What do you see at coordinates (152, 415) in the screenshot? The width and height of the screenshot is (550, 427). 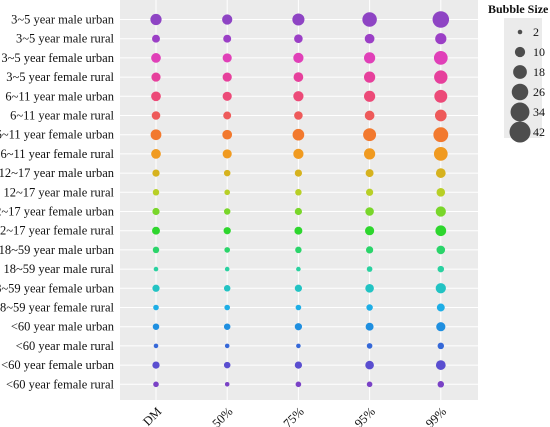 I see `x-tick-label: DM` at bounding box center [152, 415].